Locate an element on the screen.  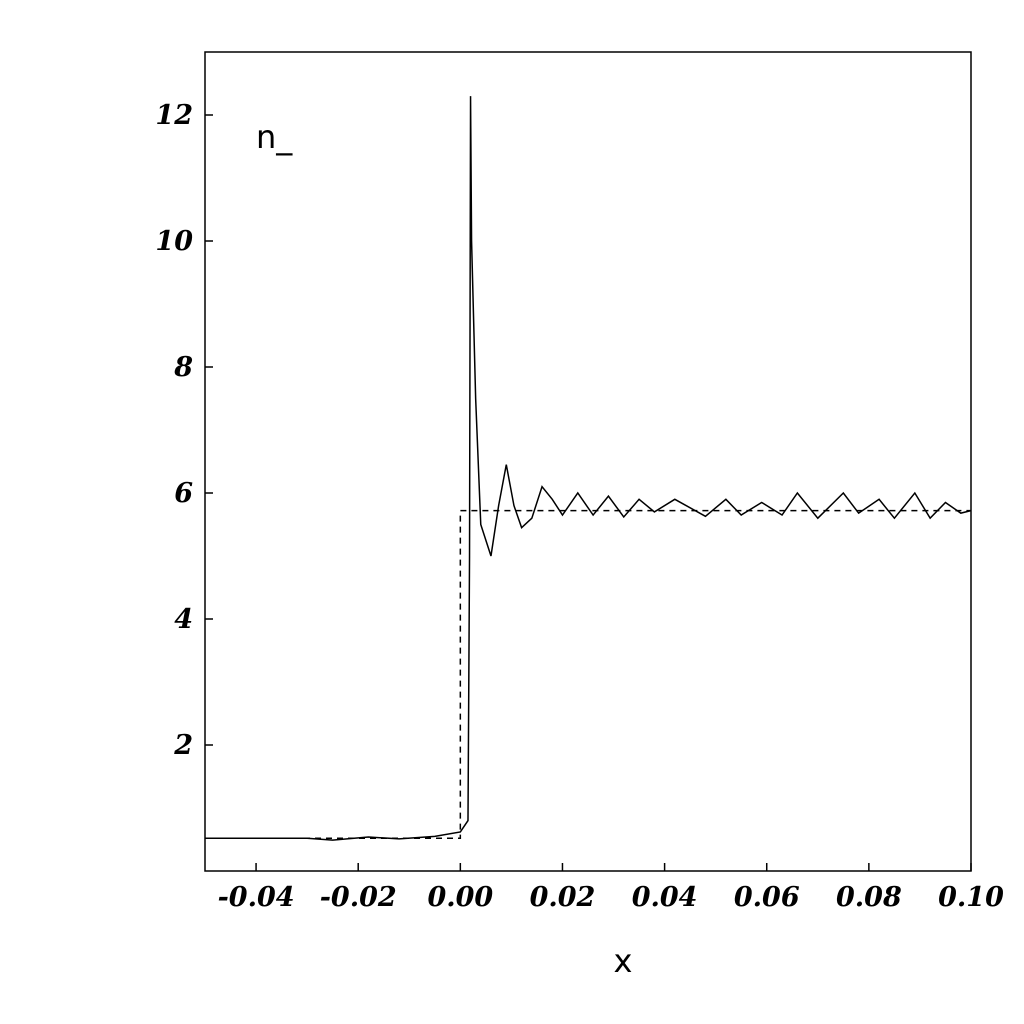
x-tick-label: 0.00 is located at coordinates (460, 897).